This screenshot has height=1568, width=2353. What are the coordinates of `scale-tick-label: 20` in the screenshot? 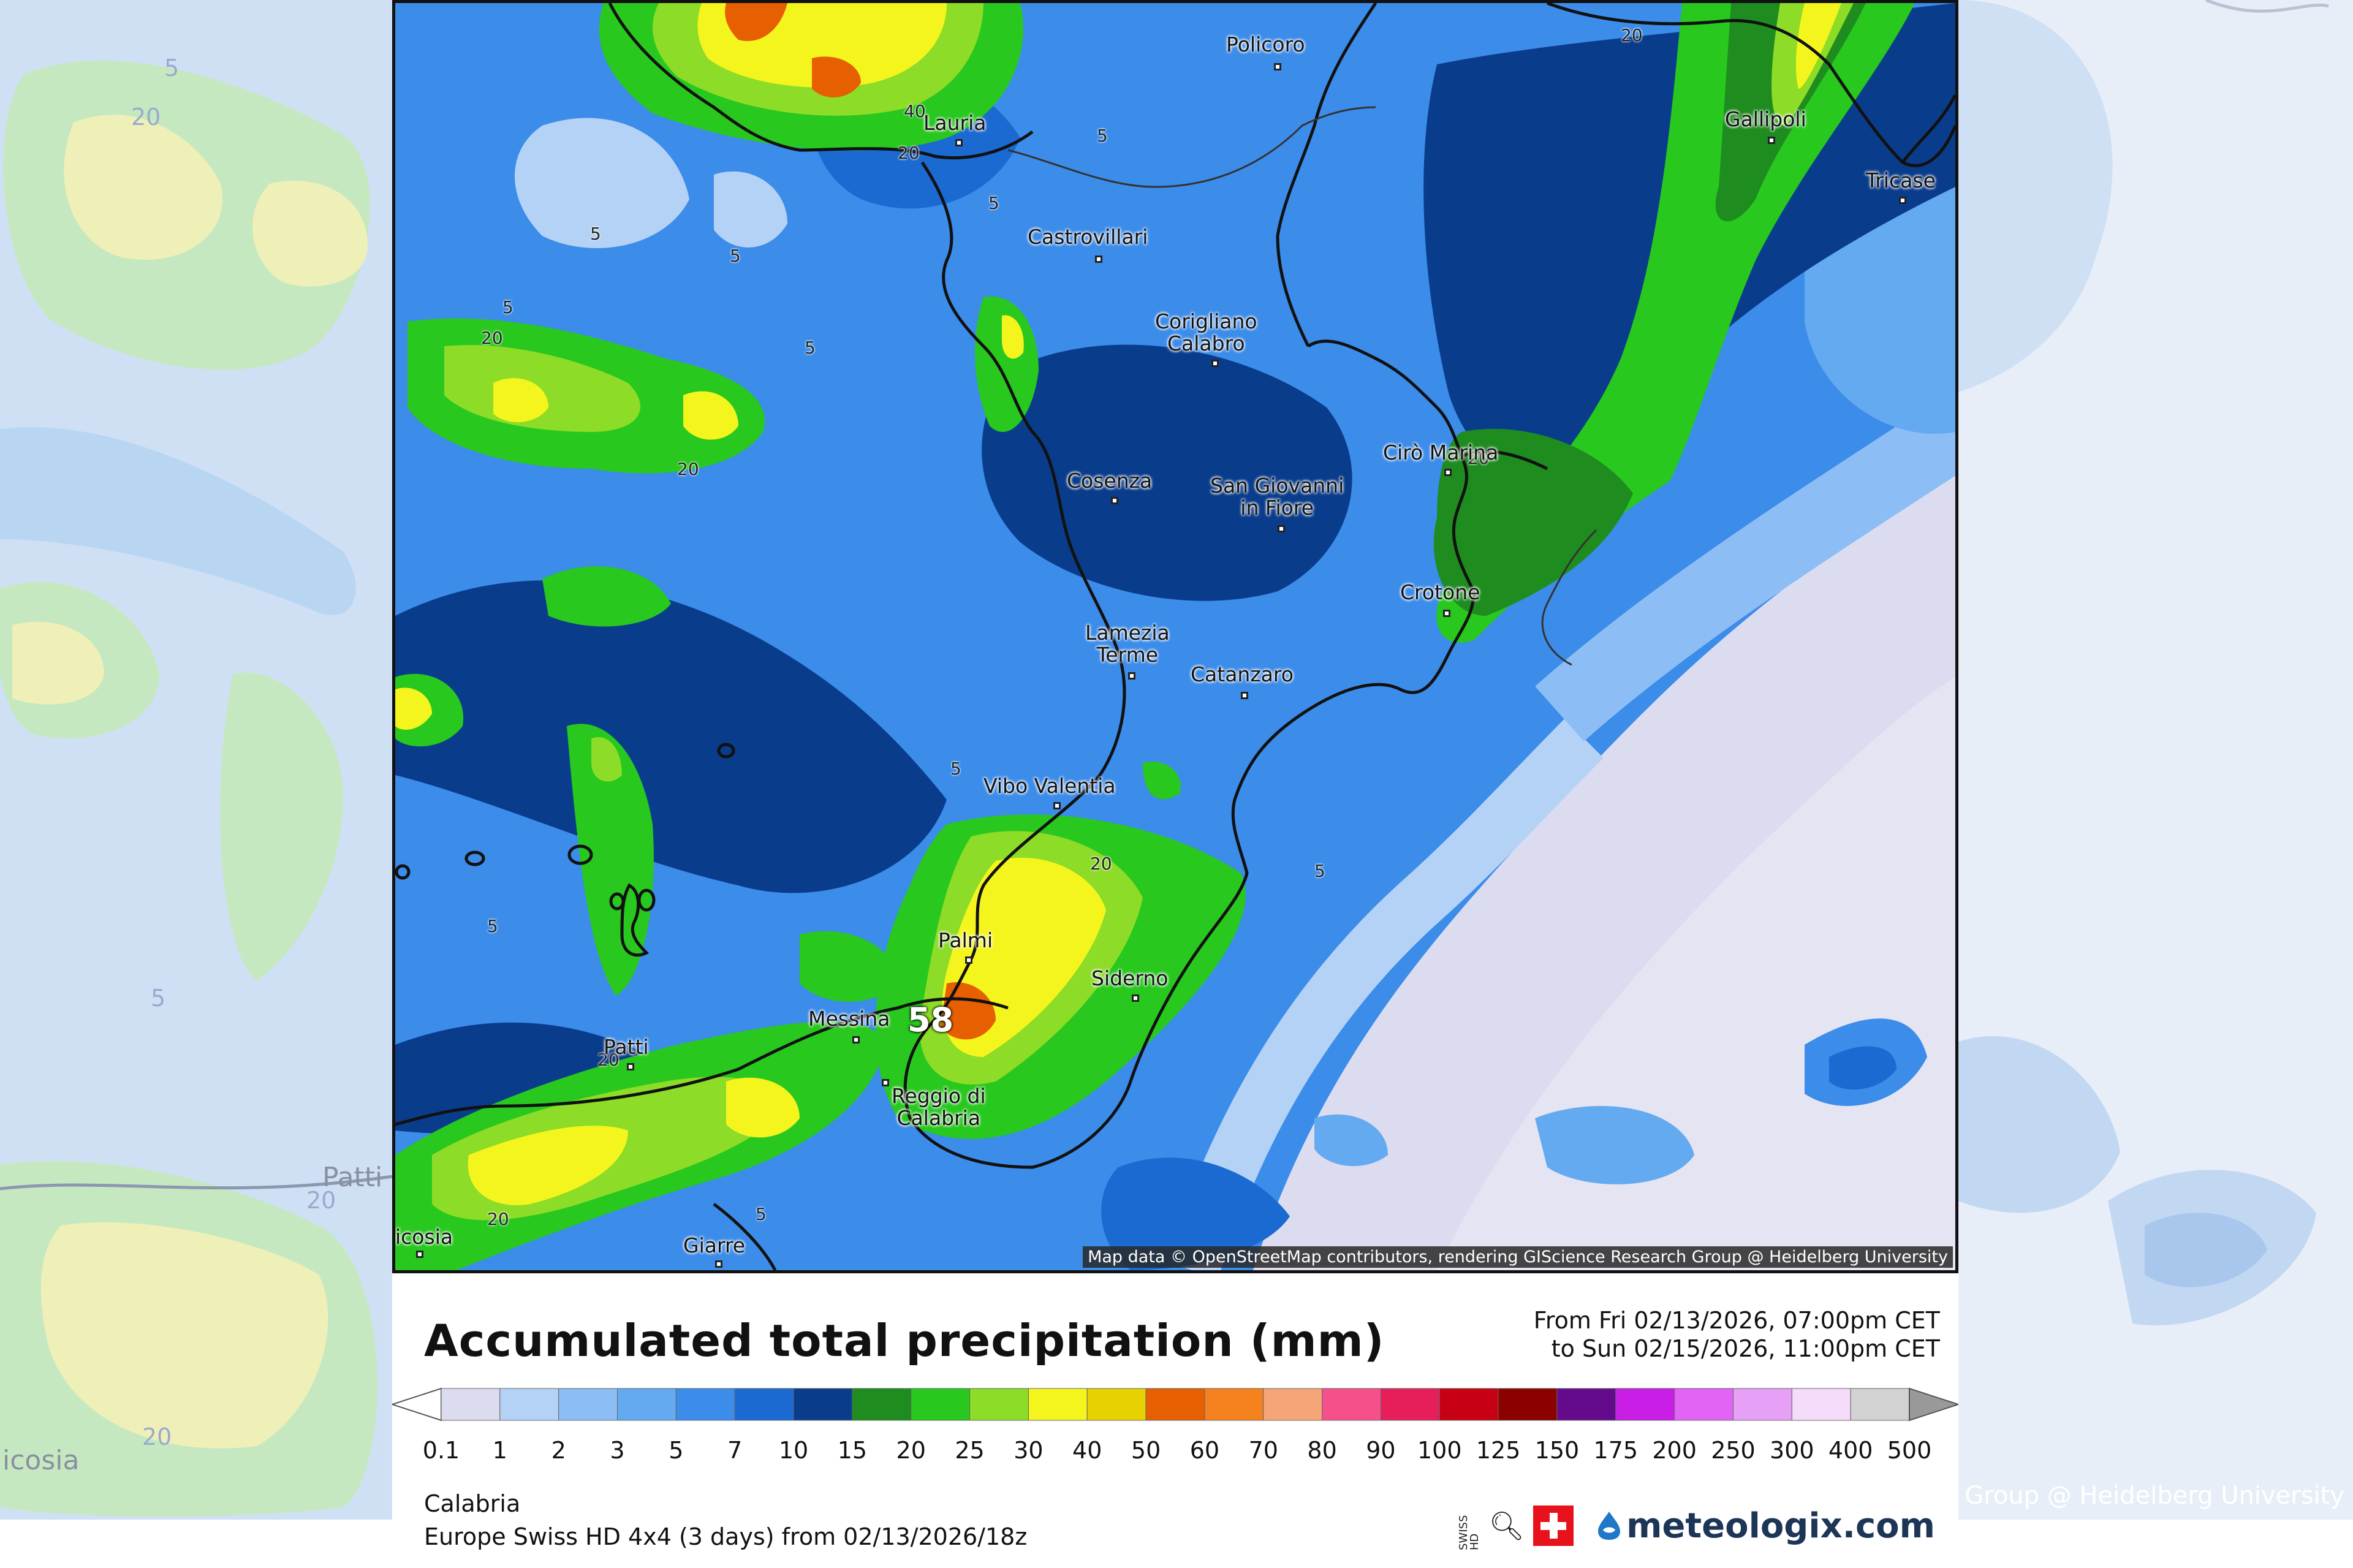 It's located at (911, 1450).